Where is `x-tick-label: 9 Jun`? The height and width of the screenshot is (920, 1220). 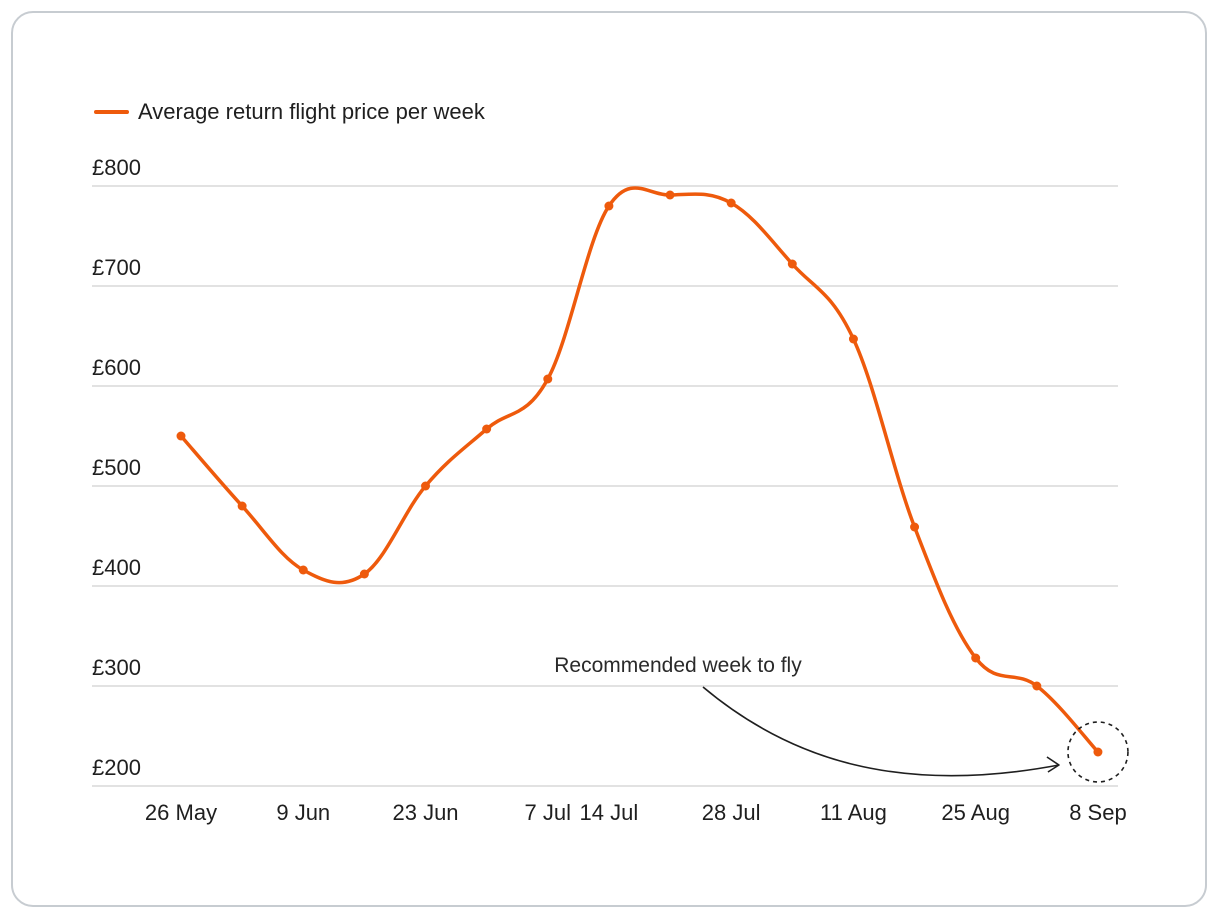 x-tick-label: 9 Jun is located at coordinates (303, 812).